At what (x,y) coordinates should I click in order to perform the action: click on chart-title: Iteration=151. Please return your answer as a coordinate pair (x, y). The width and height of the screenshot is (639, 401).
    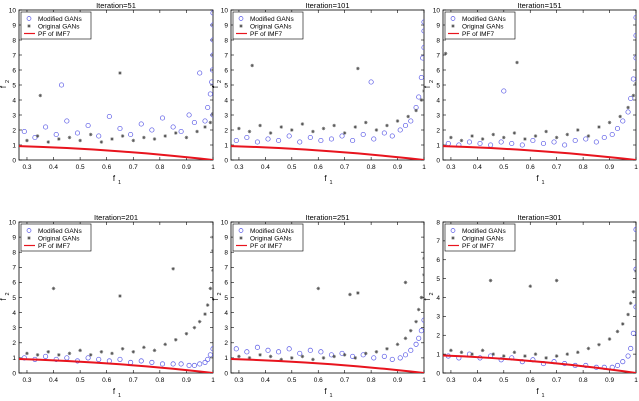
    Looking at the image, I should click on (540, 5).